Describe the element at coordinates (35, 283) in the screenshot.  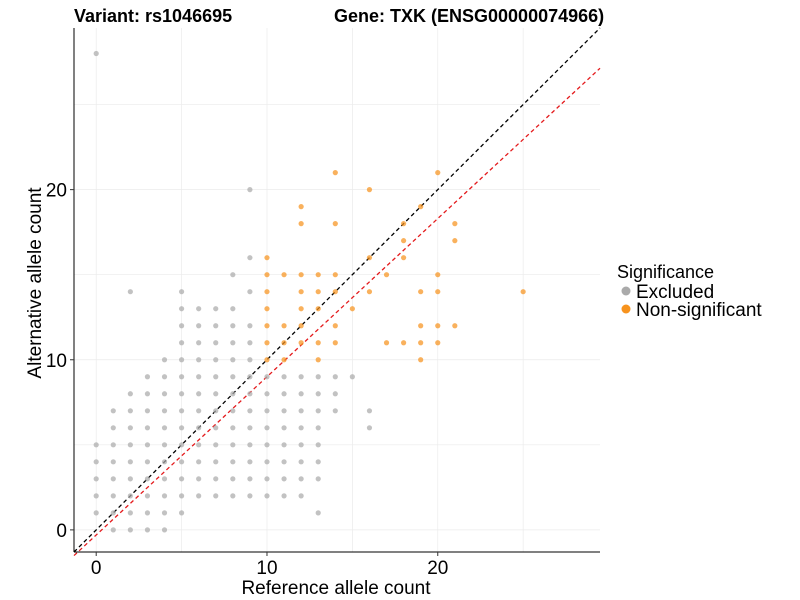
I see `y-axis-title: Alternative allele count` at that location.